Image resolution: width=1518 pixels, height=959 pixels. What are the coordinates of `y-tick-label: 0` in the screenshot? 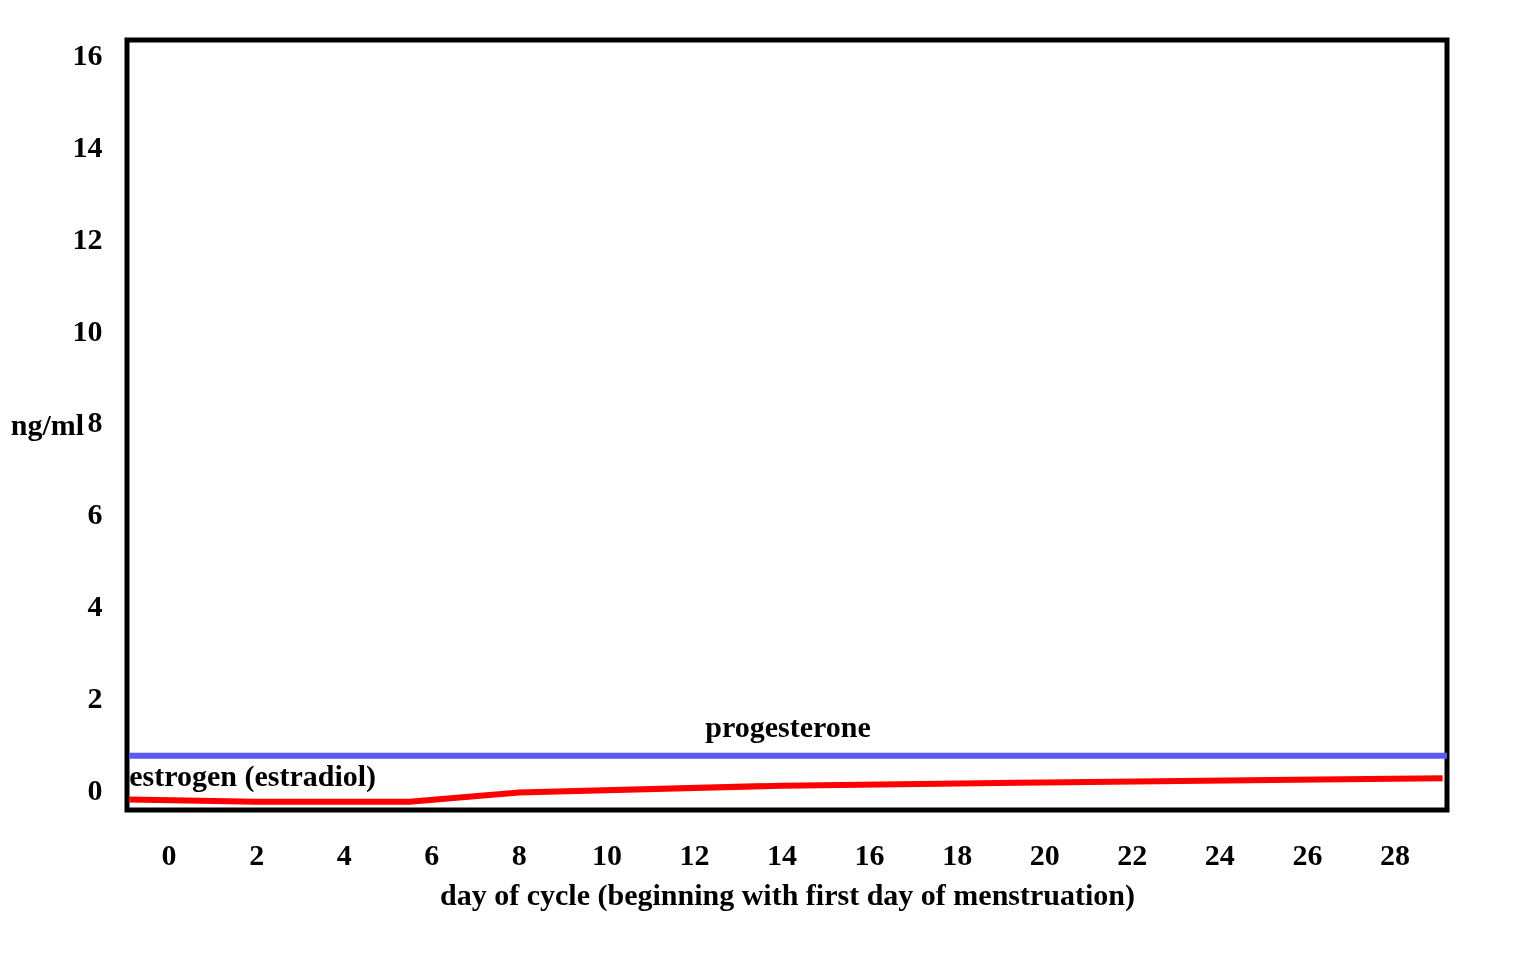 It's located at (95, 789).